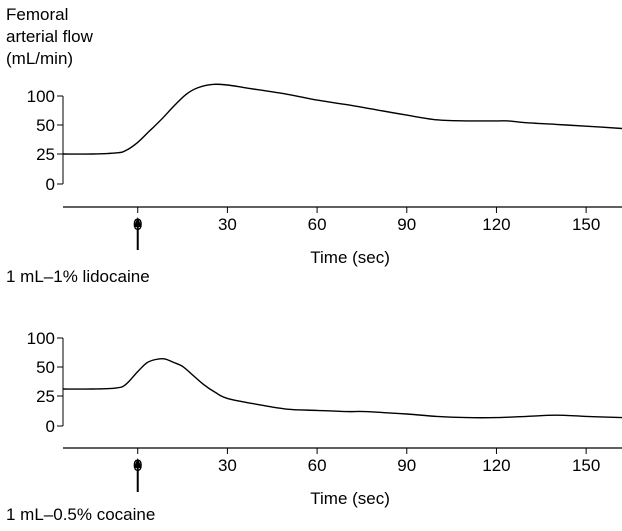 This screenshot has height=531, width=622. What do you see at coordinates (78, 276) in the screenshot?
I see `injection-annotation-lidocaine: 1 mL–1% lidocaine` at bounding box center [78, 276].